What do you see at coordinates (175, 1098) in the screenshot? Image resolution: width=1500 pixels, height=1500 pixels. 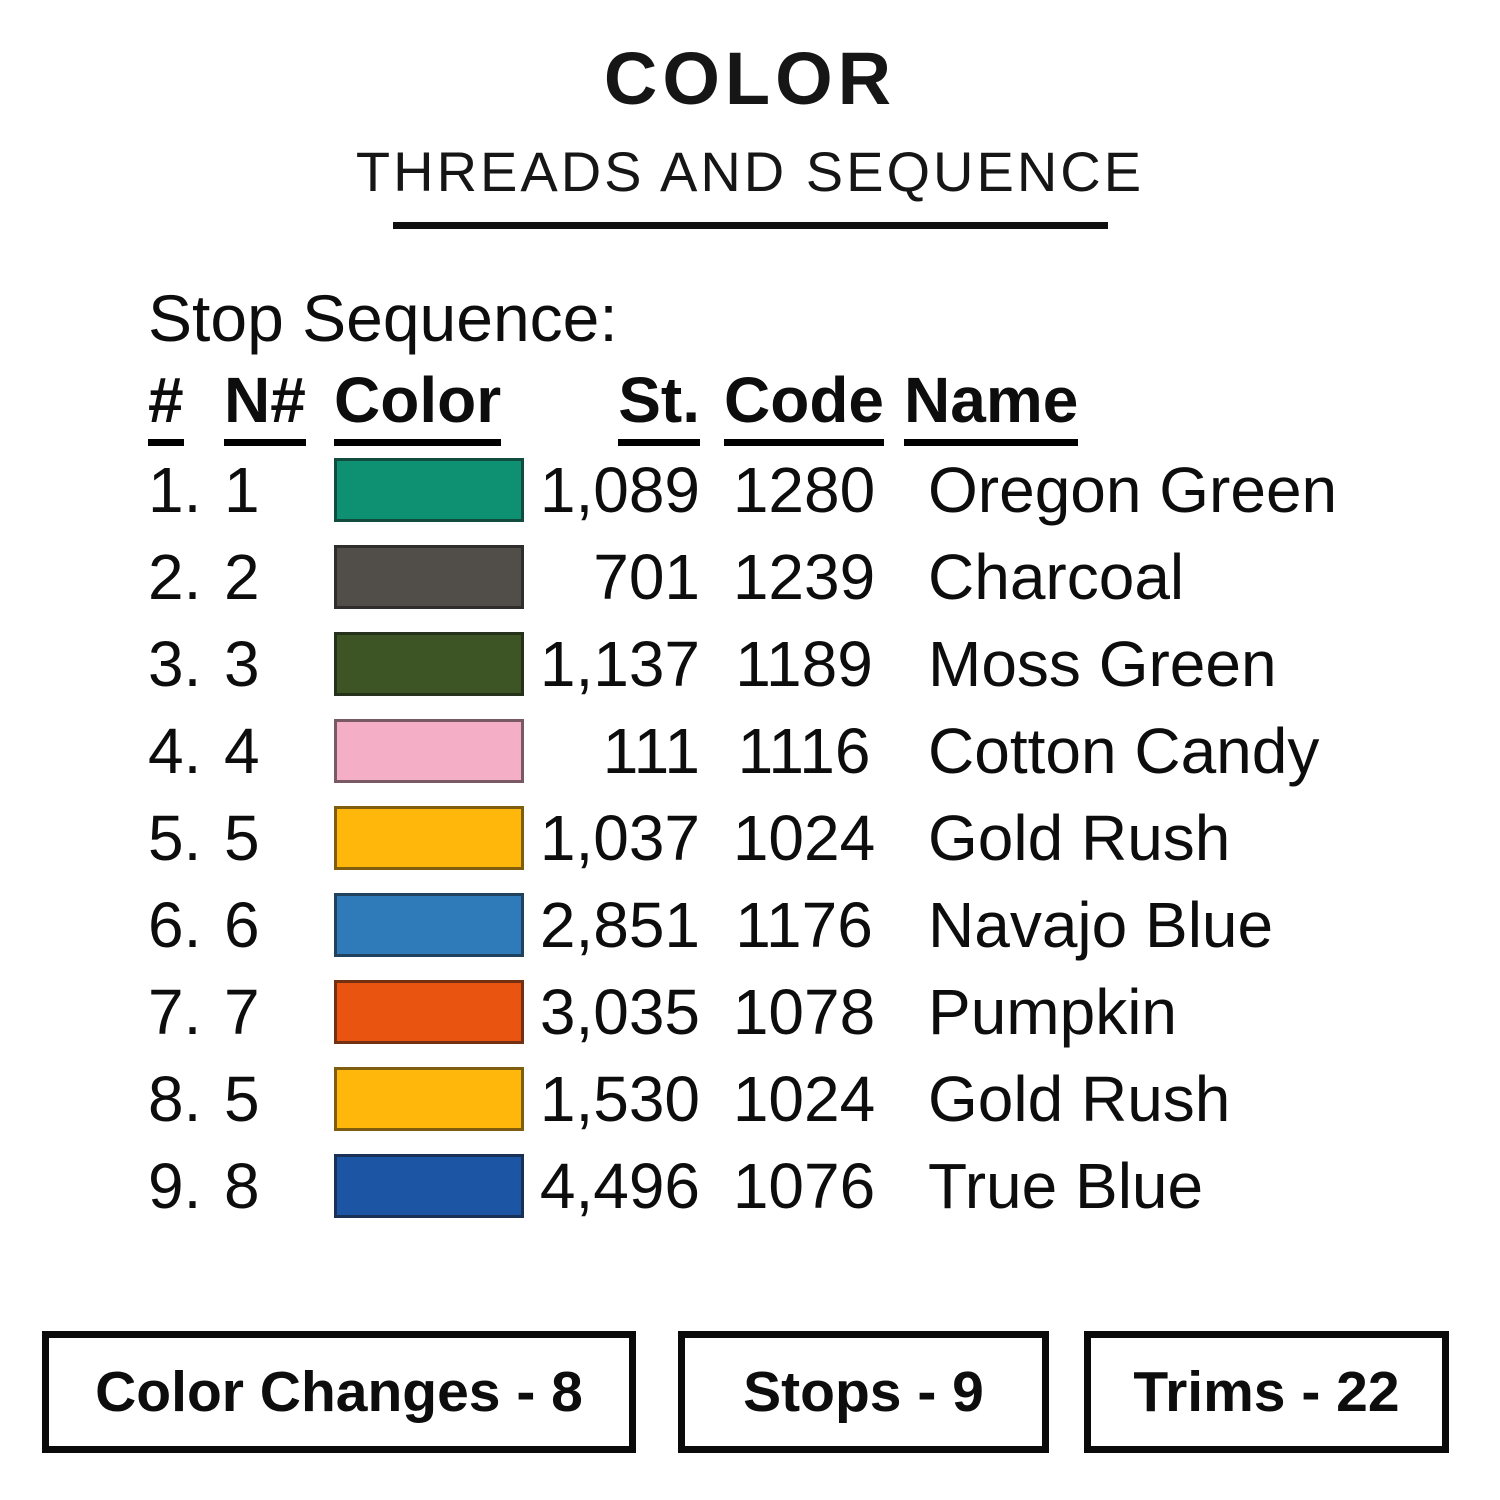 I see `row-sequence-number: 8.` at bounding box center [175, 1098].